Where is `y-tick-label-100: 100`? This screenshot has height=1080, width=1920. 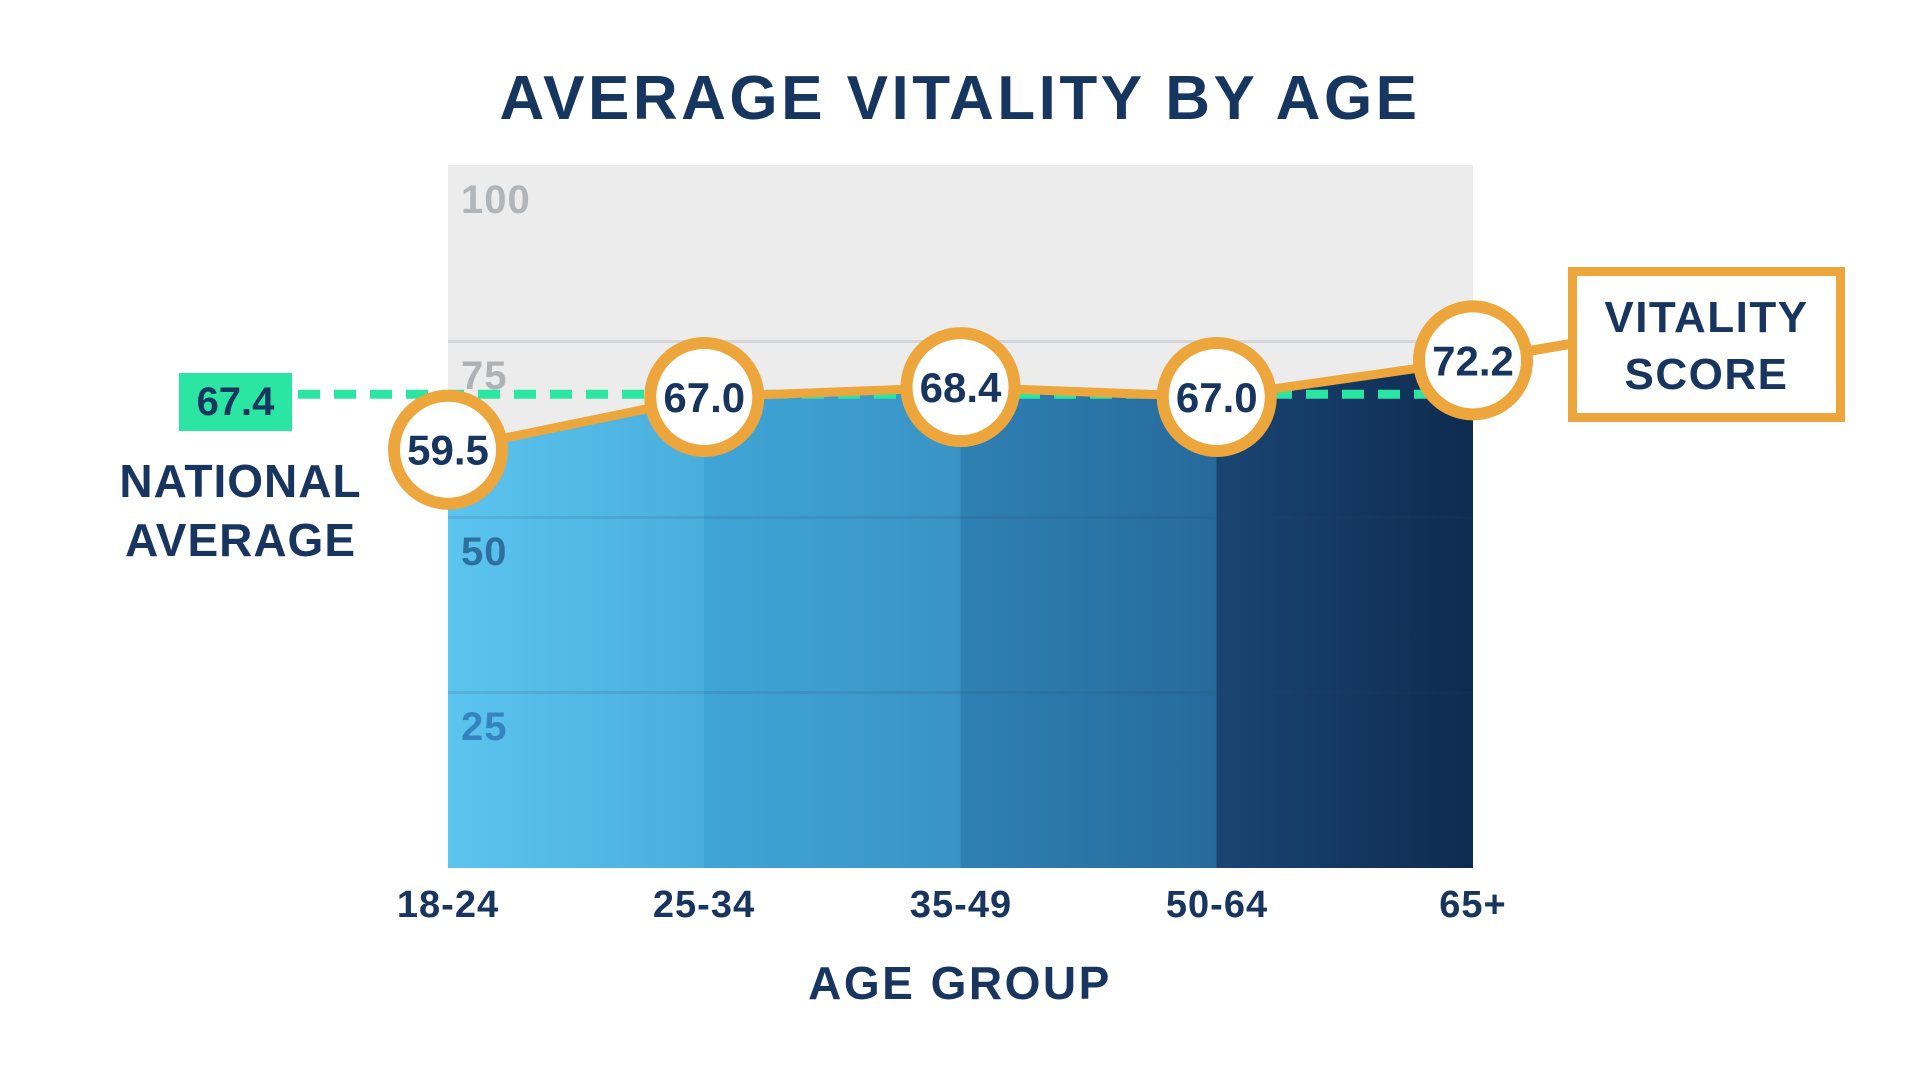
y-tick-label-100: 100 is located at coordinates (496, 200).